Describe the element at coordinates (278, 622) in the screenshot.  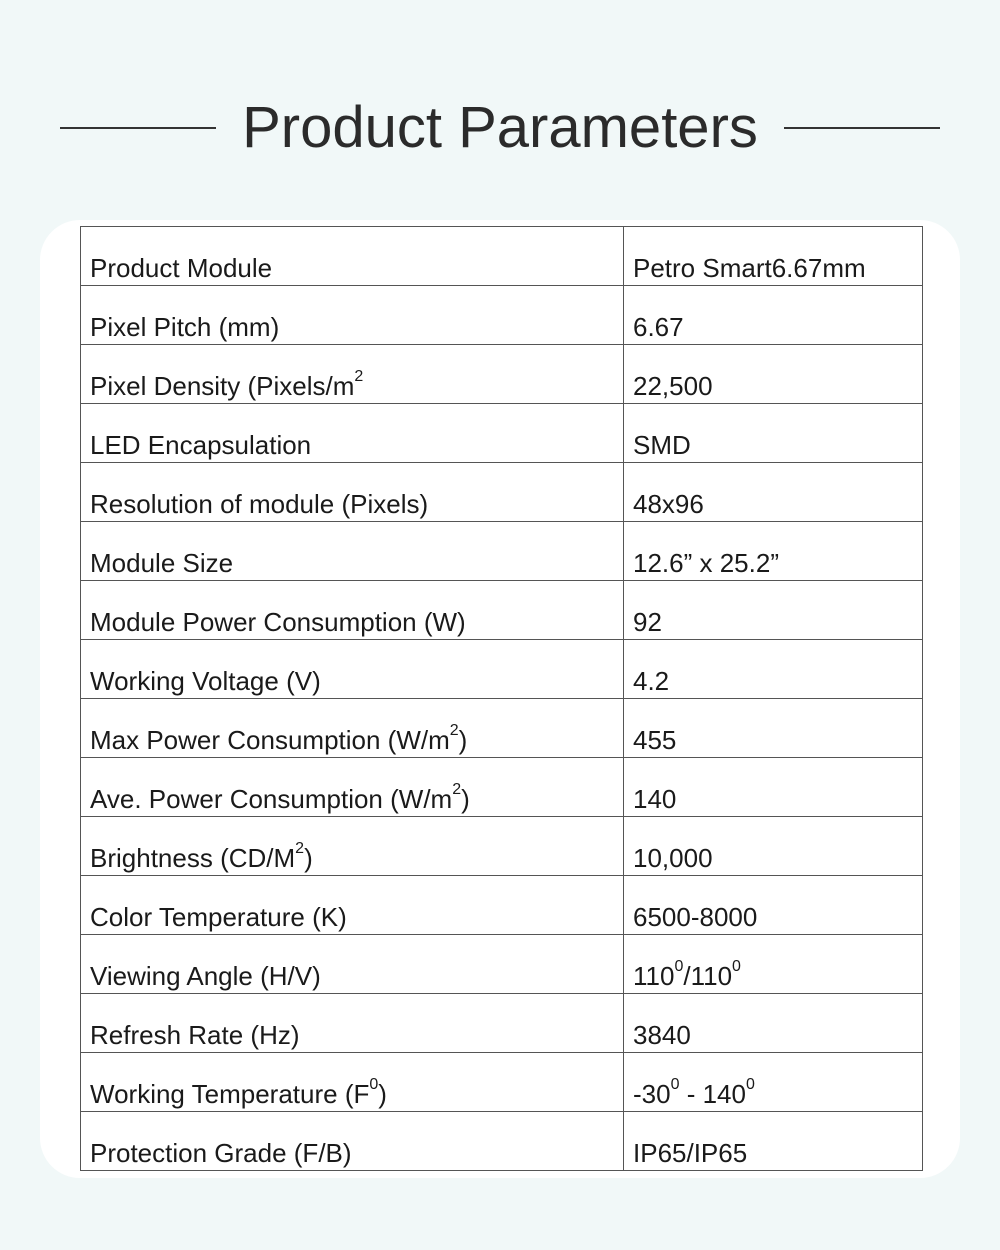
I see `cell-text: Module Power Consumption (W)` at that location.